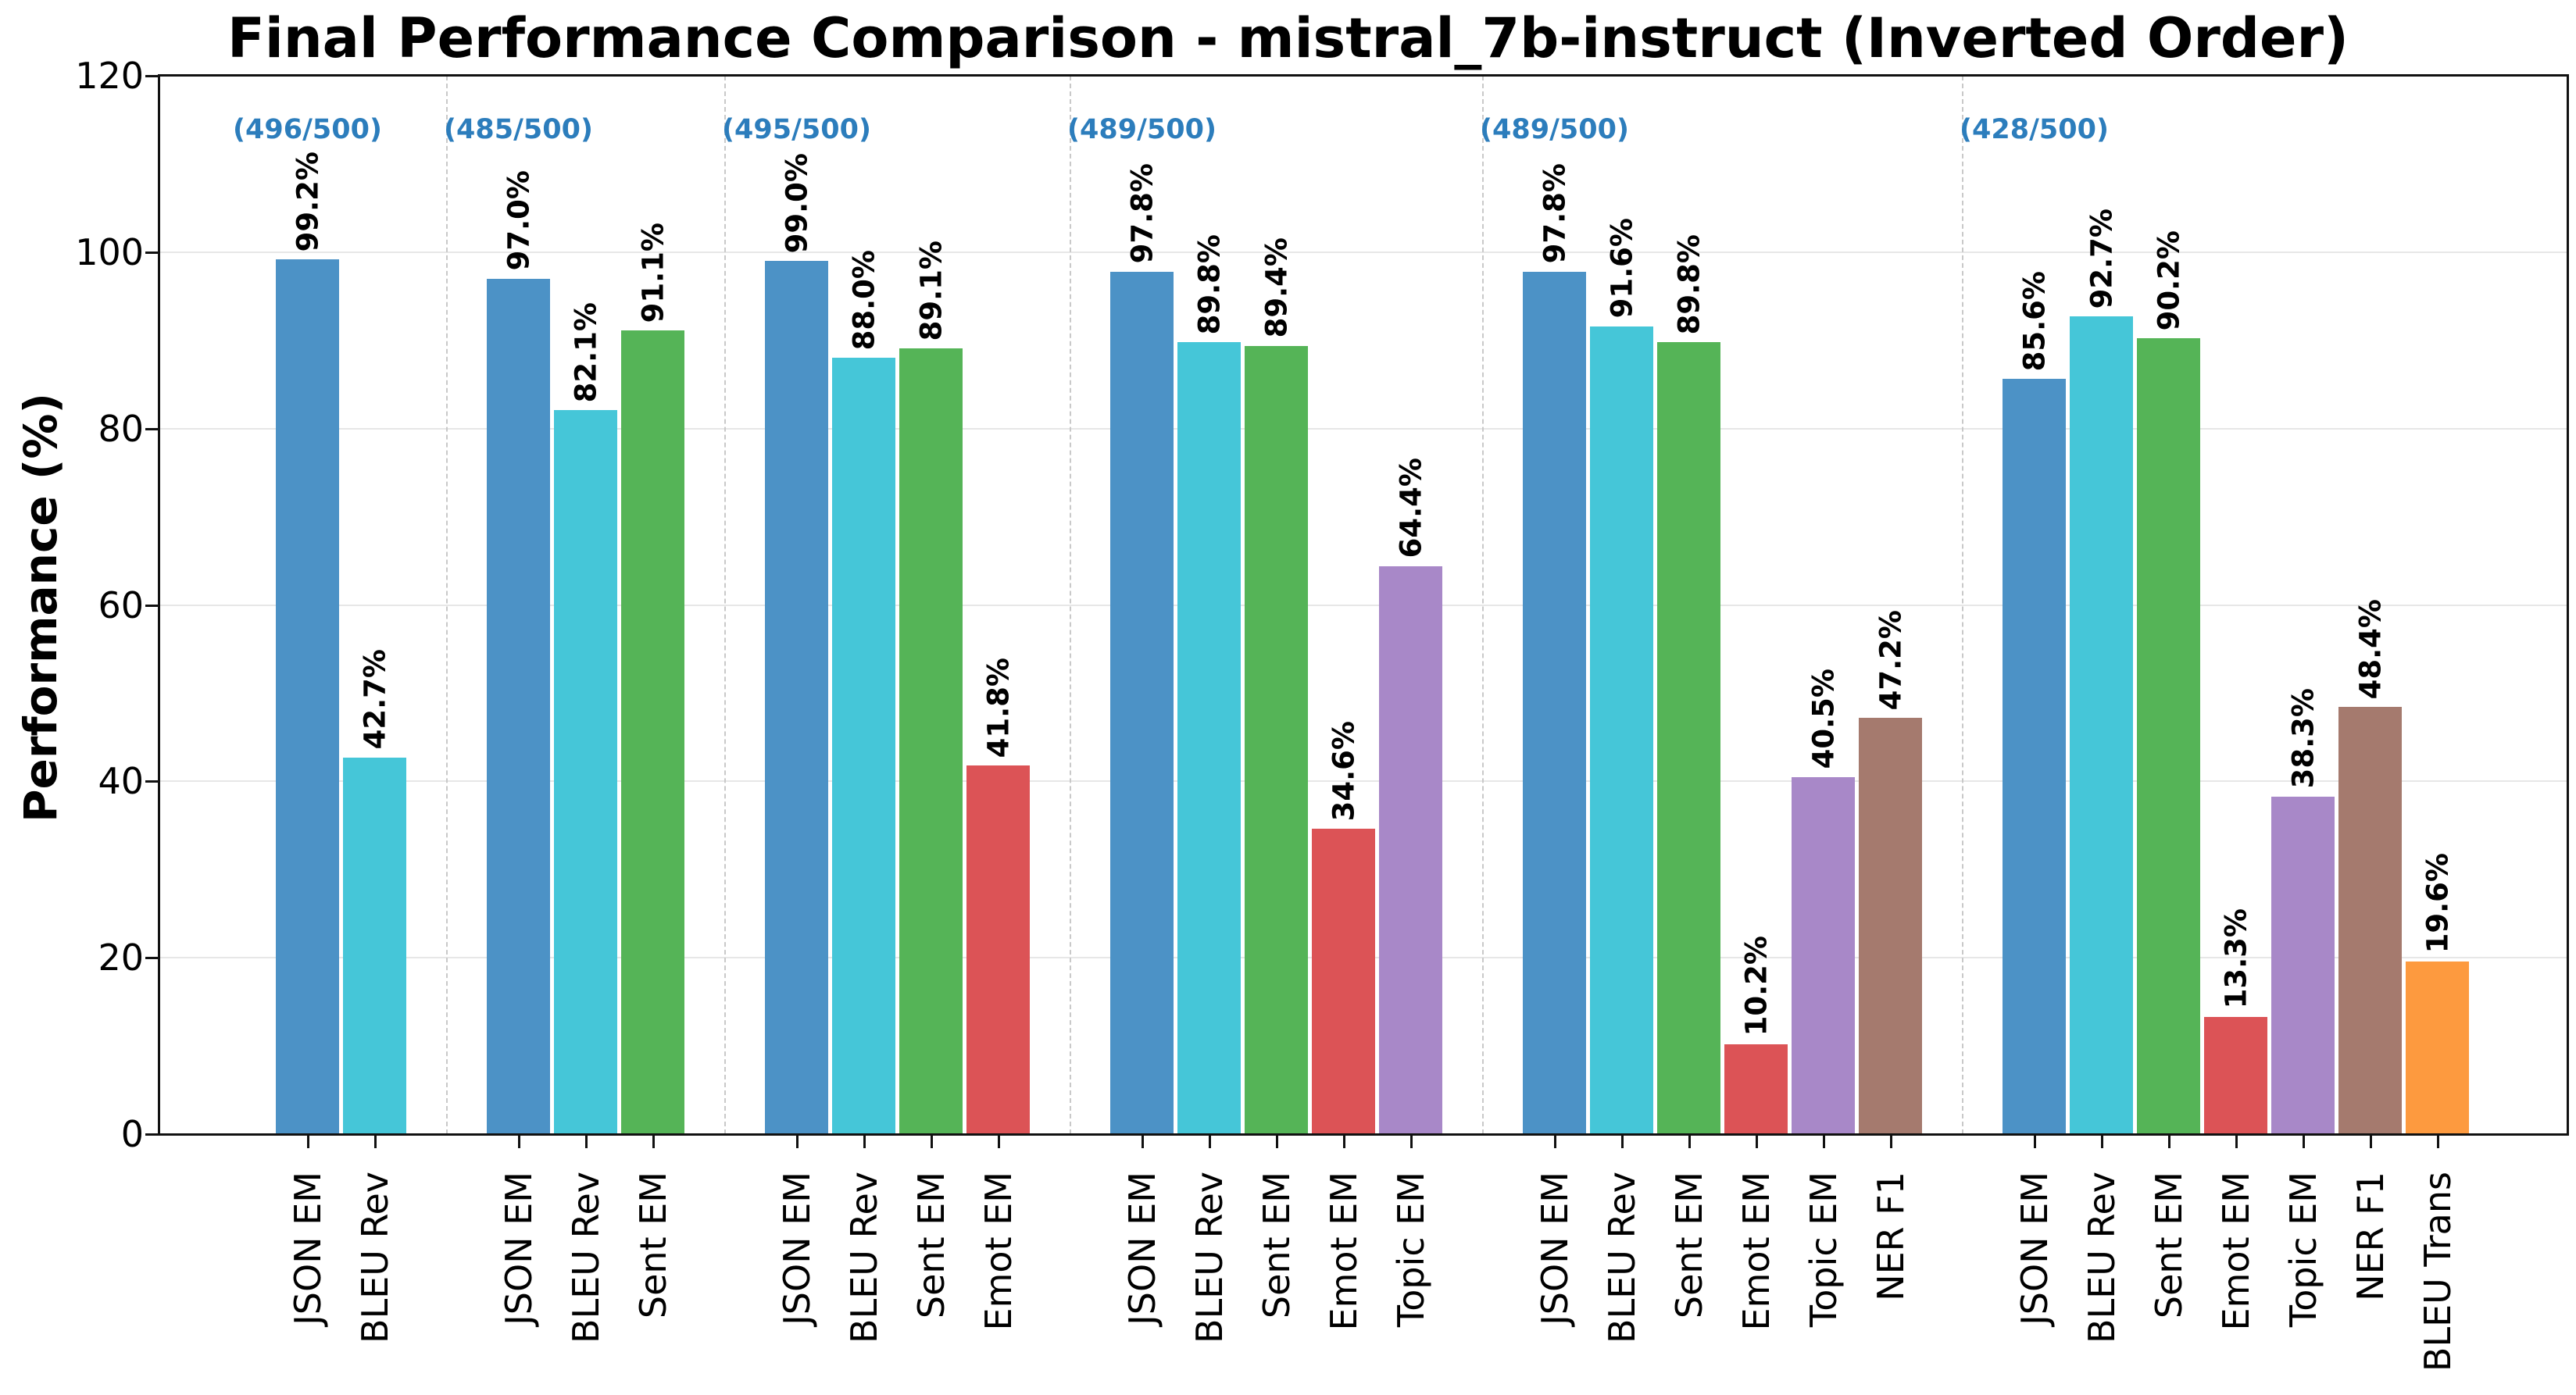  Describe the element at coordinates (586, 351) in the screenshot. I see `bar-value-label: 82.1%` at that location.